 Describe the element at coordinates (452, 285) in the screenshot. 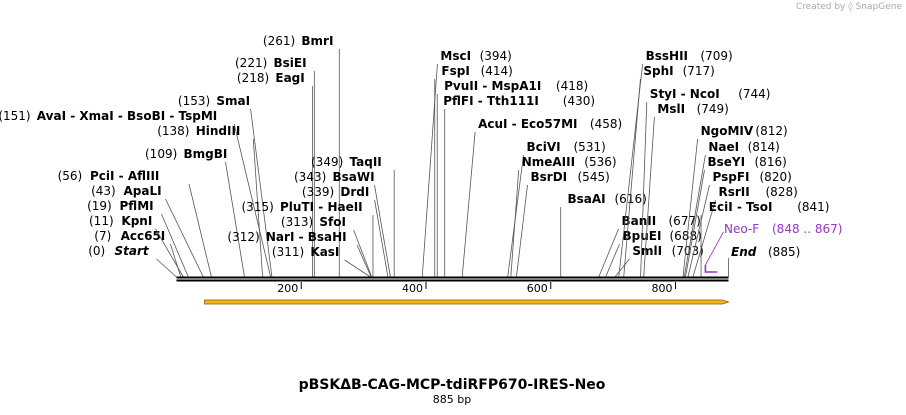

I see `sequence-backbone: 200 400 600 800` at that location.